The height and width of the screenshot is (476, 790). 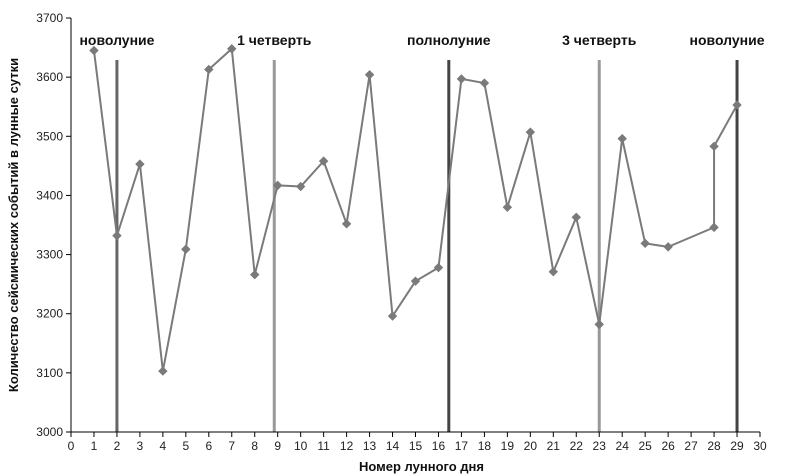 What do you see at coordinates (531, 446) in the screenshot?
I see `x-tick-label: 20` at bounding box center [531, 446].